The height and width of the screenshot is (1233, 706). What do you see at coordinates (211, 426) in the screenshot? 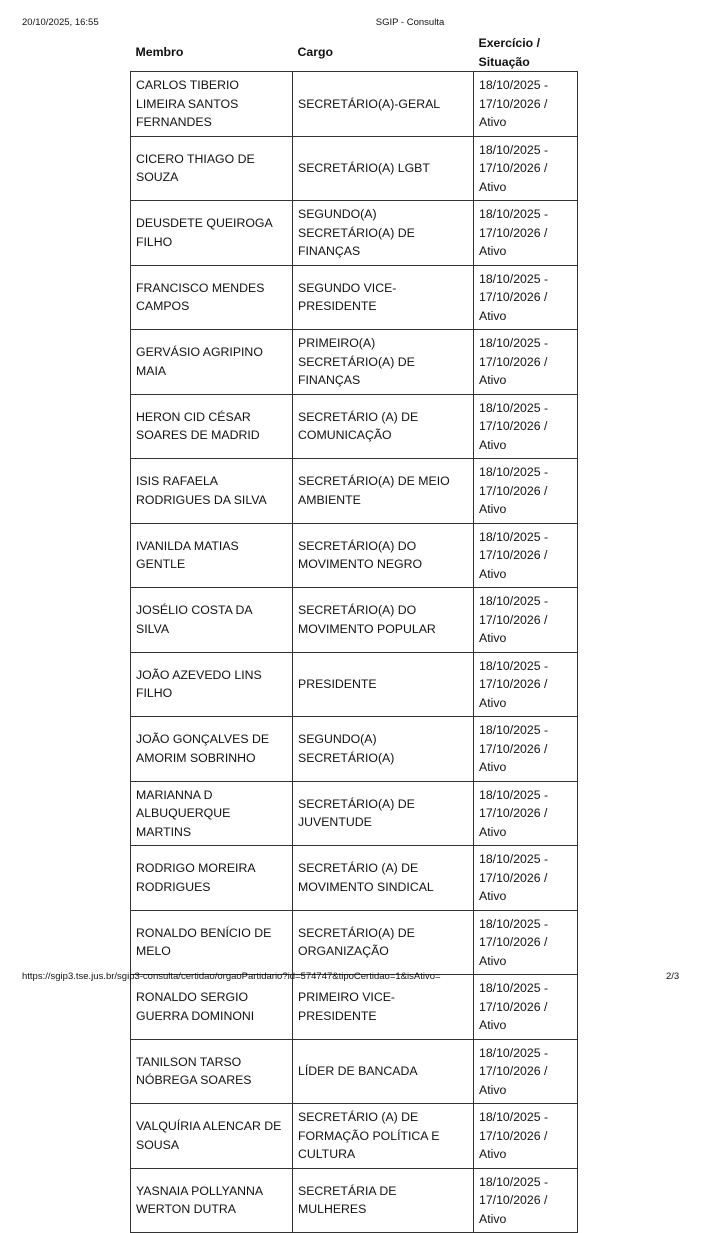
I see `cell-membro: HERON CID CÉSAR SOARES DE MADRID` at bounding box center [211, 426].